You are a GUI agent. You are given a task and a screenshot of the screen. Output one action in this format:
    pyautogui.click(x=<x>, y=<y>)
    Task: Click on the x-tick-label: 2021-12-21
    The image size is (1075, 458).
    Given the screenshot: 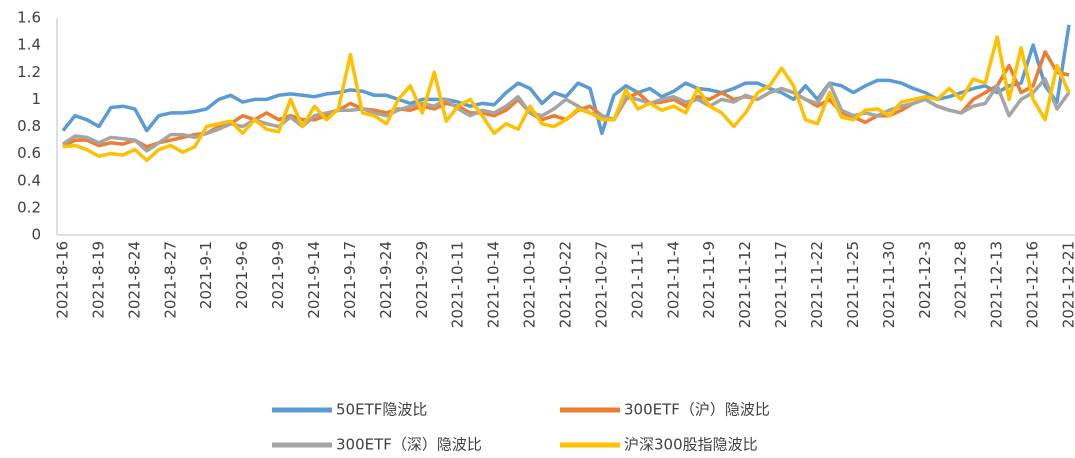 What is the action you would take?
    pyautogui.click(x=1067, y=284)
    